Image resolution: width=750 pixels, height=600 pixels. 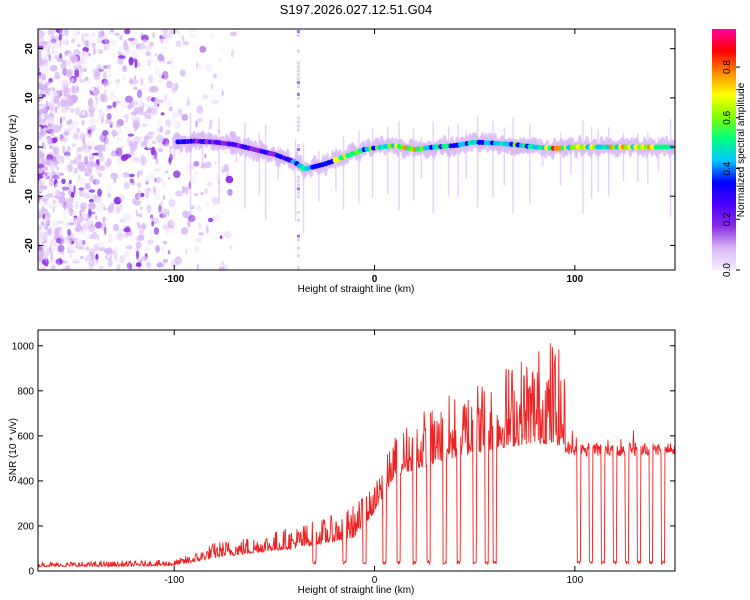 I want to click on y-tick-label: -20, so click(x=29, y=245).